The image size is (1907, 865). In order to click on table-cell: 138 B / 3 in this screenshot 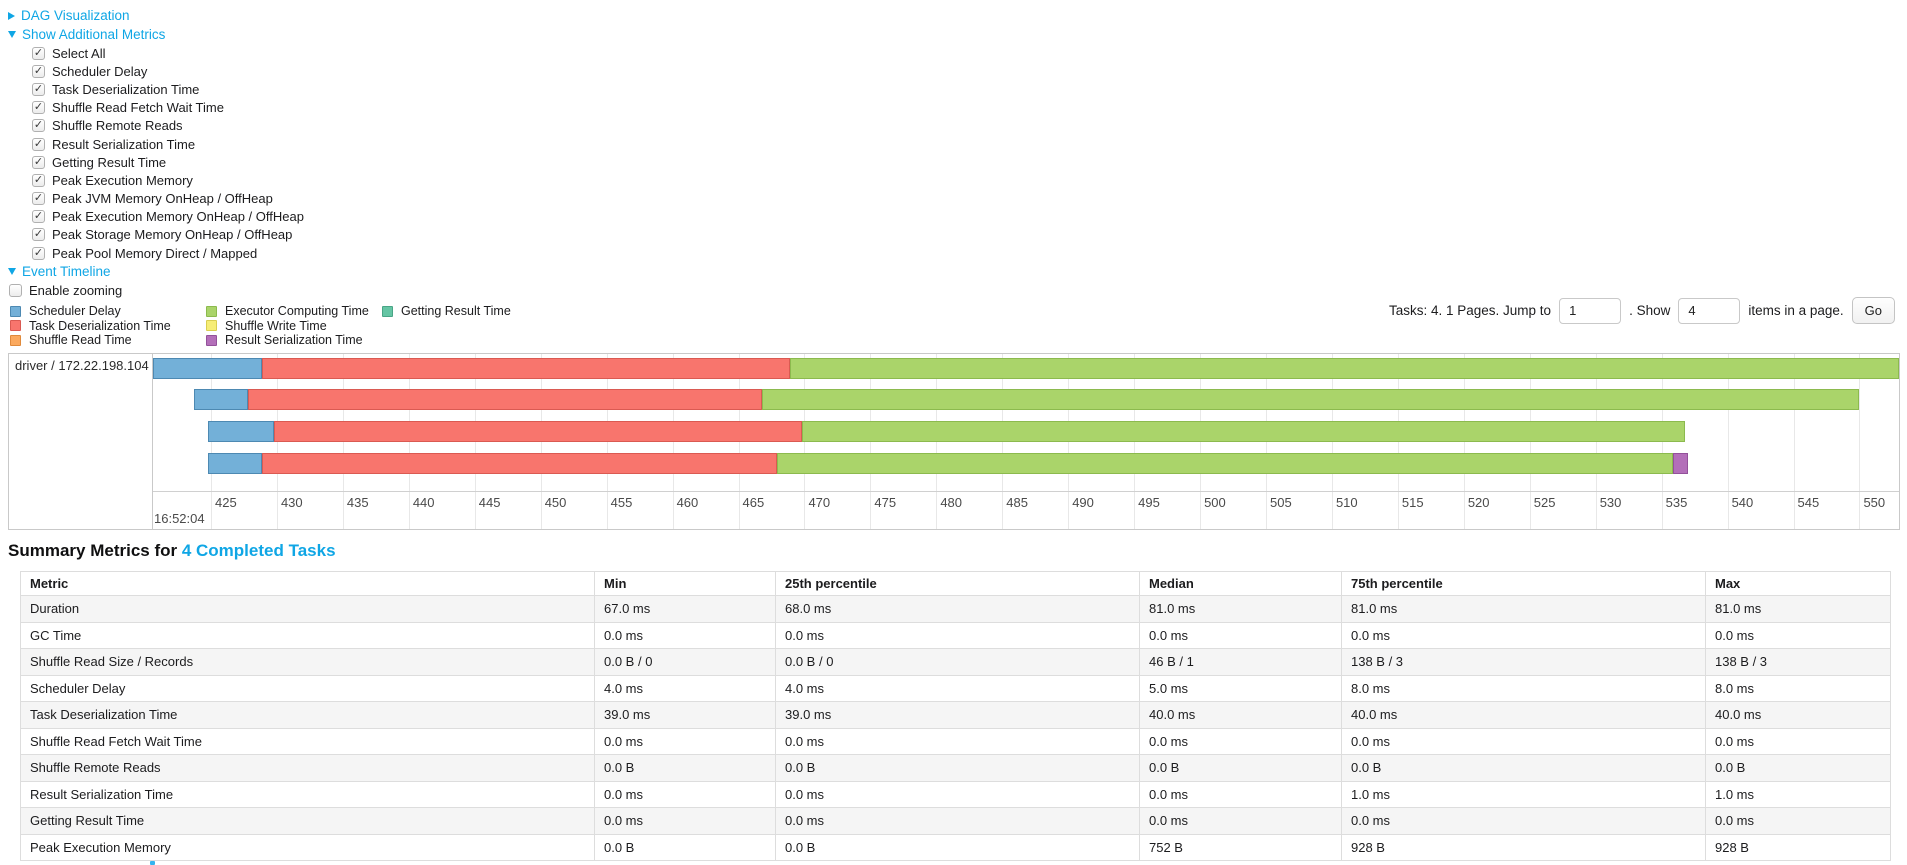, I will do `click(1798, 662)`.